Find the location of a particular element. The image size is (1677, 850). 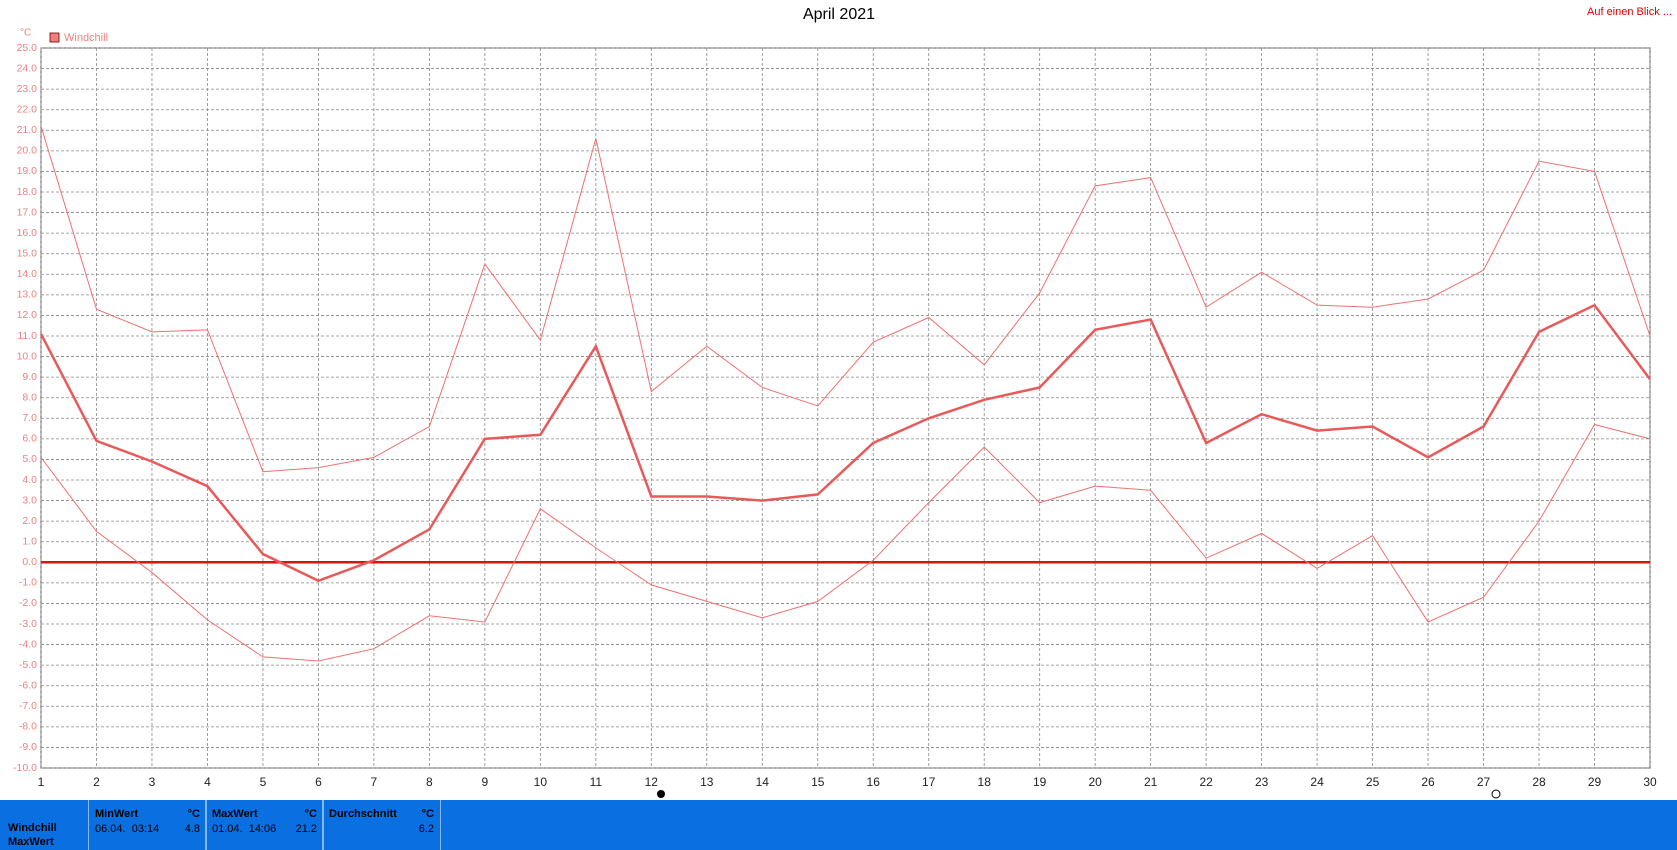

y-tick-label: 7.0 is located at coordinates (29, 418).